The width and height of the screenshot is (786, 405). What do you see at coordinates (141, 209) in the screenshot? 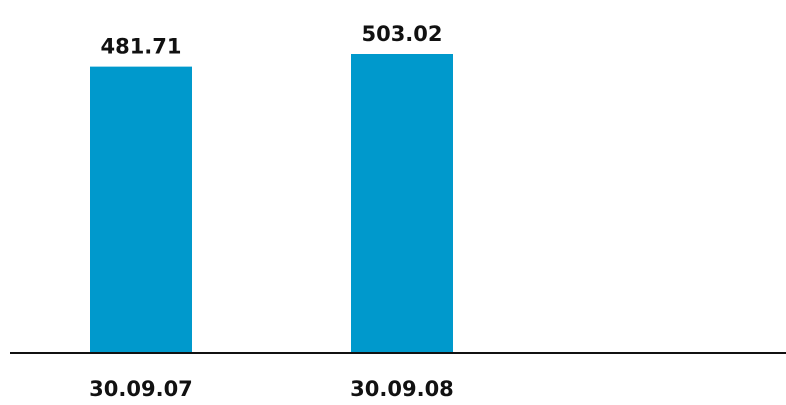
I see `bar-30.09.07` at bounding box center [141, 209].